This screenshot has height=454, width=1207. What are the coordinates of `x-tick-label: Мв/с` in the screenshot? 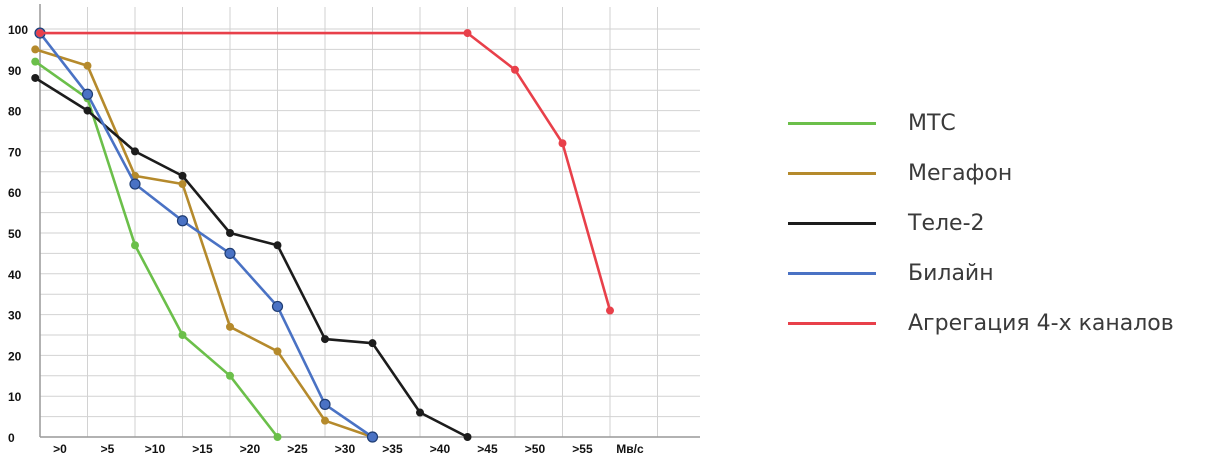 It's located at (630, 448).